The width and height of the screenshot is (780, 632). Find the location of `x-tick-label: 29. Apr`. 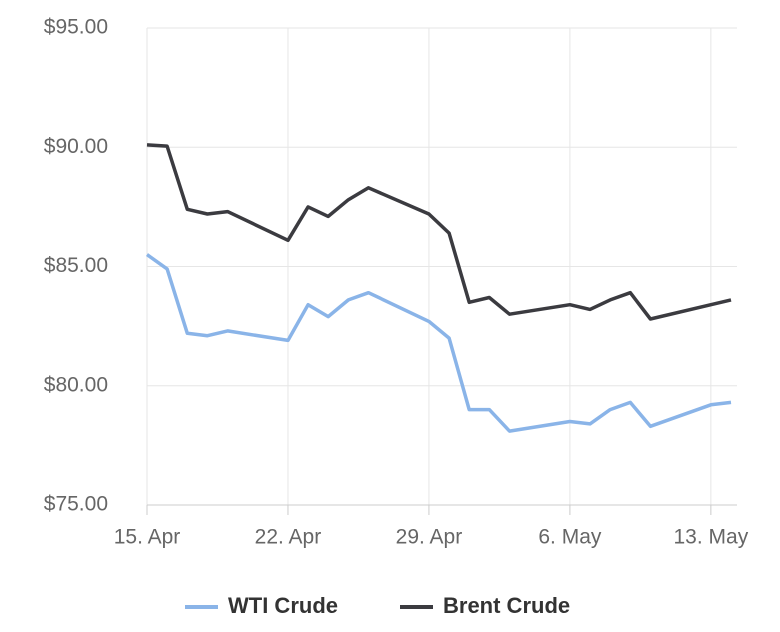

x-tick-label: 29. Apr is located at coordinates (429, 537).